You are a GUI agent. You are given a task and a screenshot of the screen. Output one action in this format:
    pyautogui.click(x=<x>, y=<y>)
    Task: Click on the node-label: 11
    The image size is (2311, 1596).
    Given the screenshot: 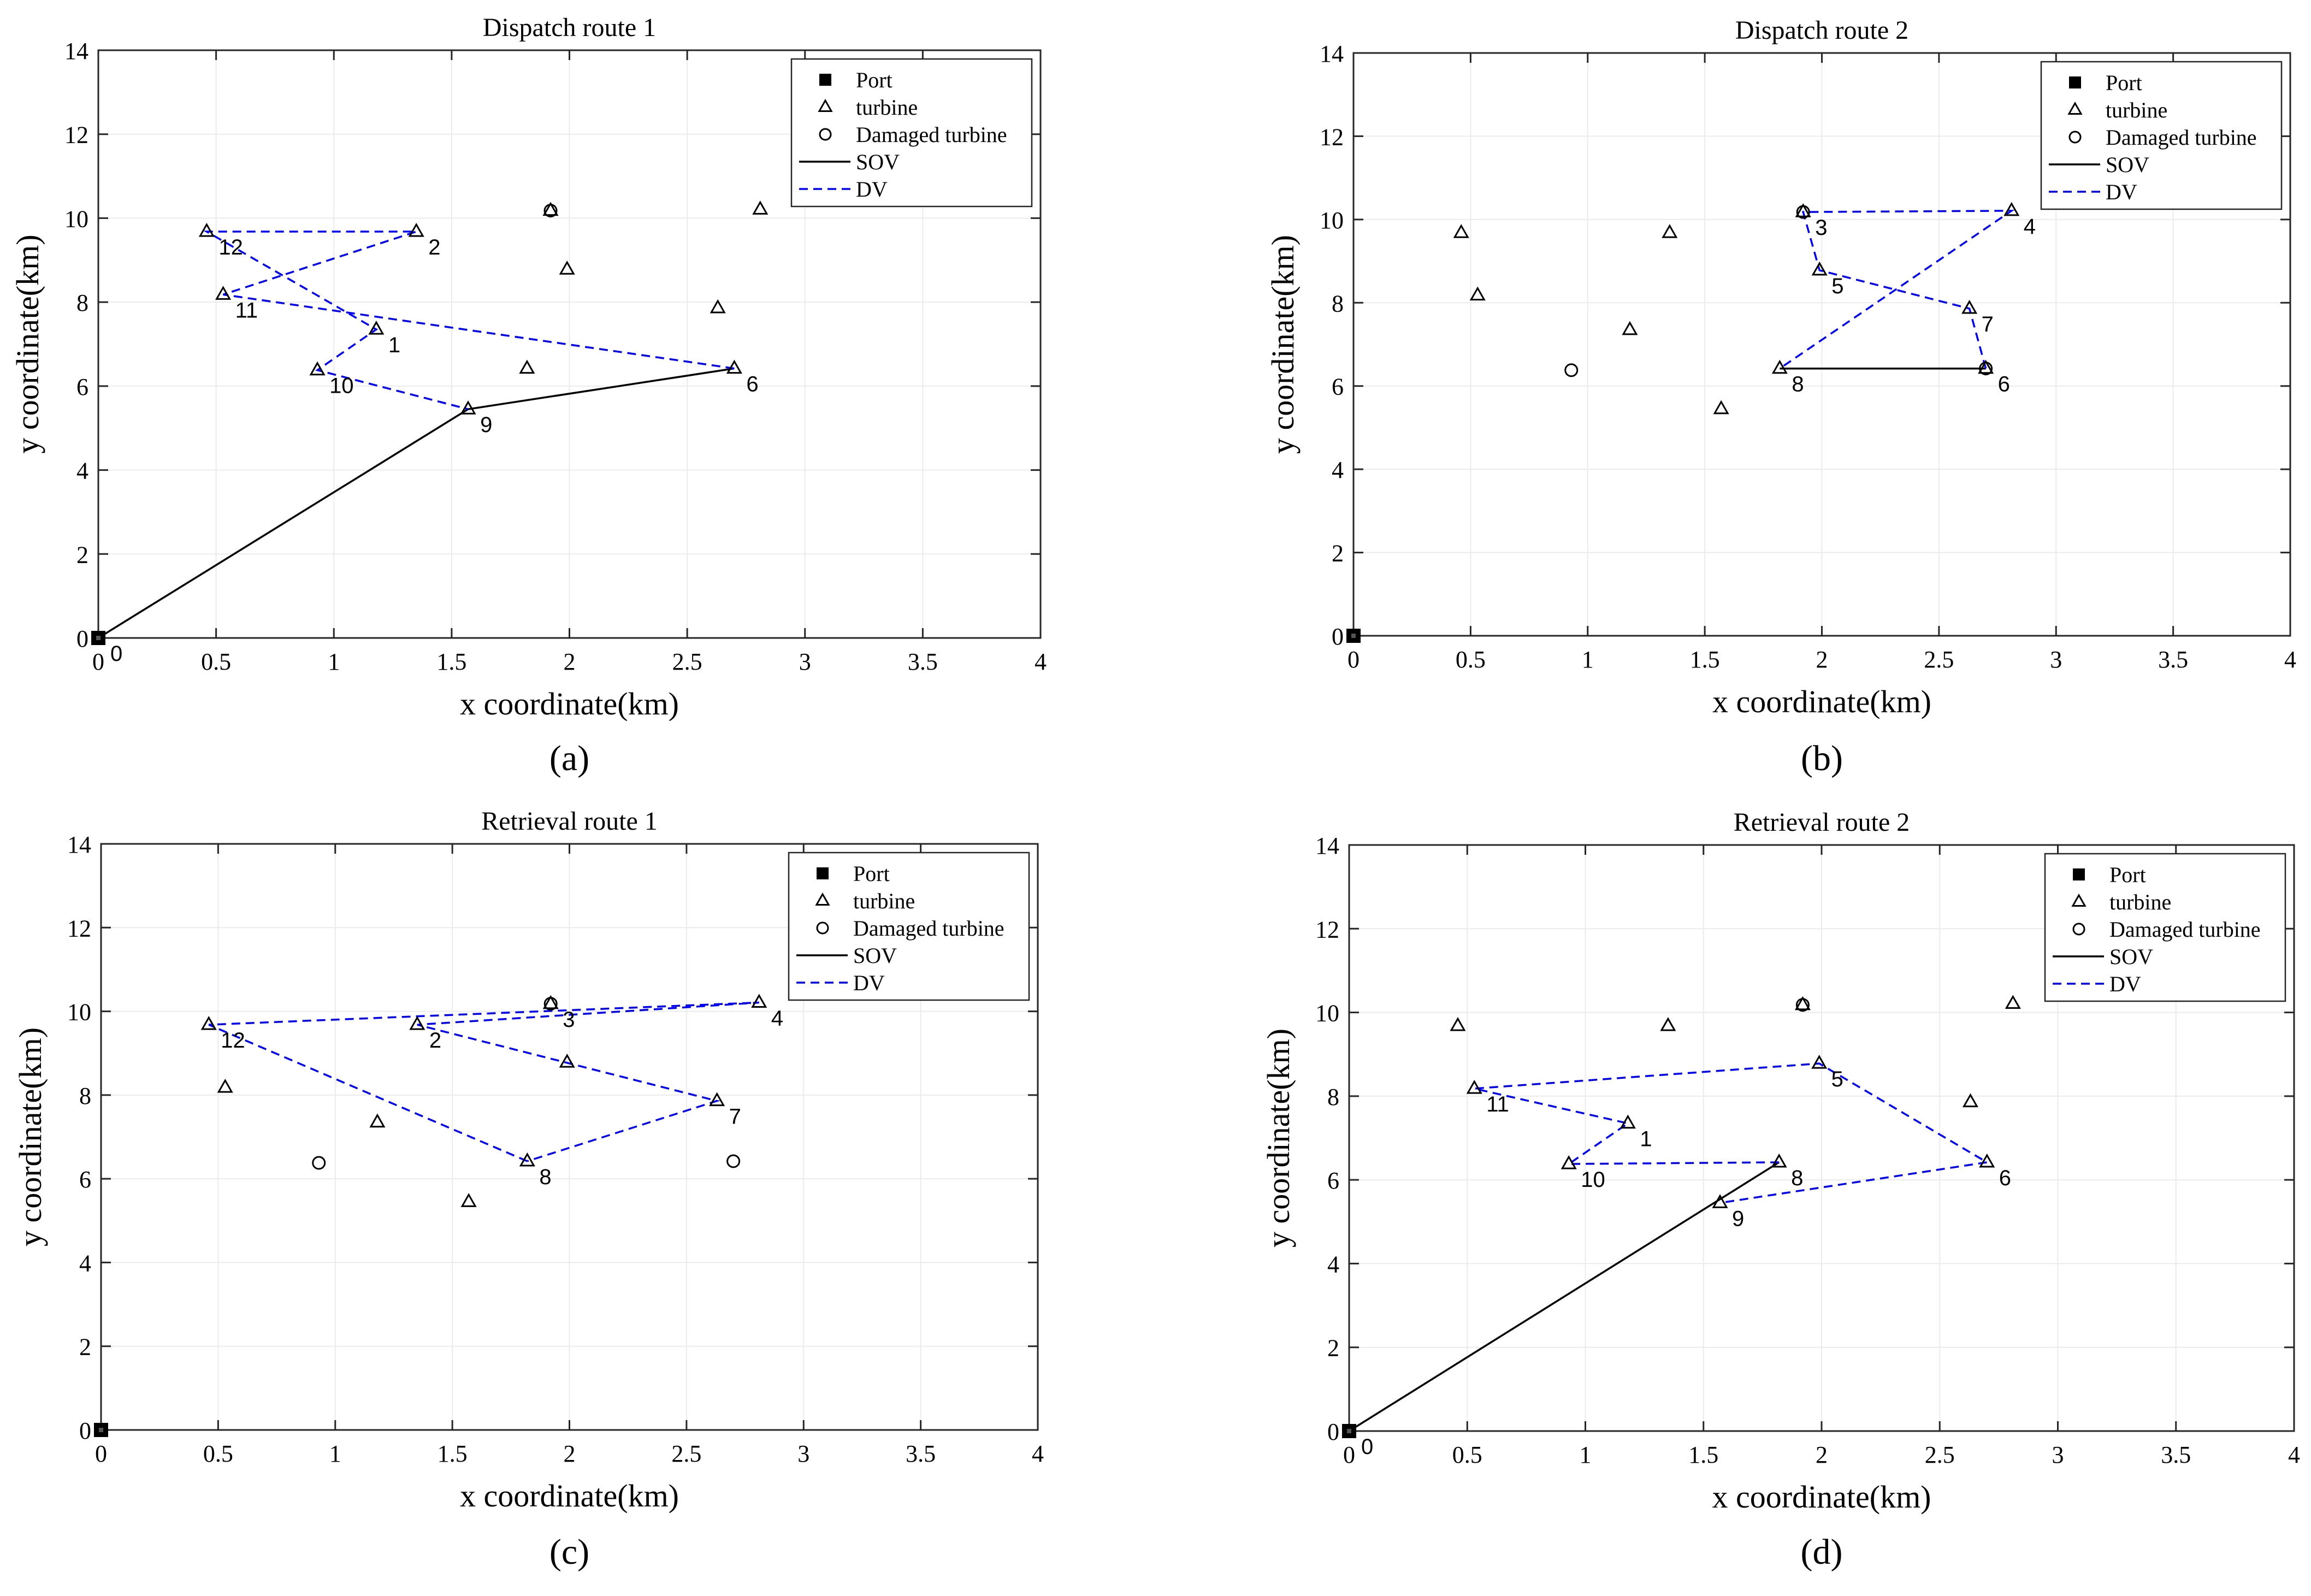 What is the action you would take?
    pyautogui.click(x=1497, y=1104)
    